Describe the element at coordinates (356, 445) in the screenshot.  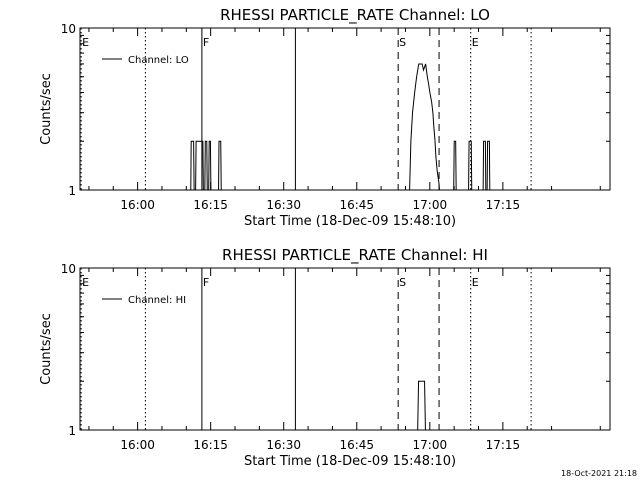
I see `x-tick-label-hi: 16:45` at that location.